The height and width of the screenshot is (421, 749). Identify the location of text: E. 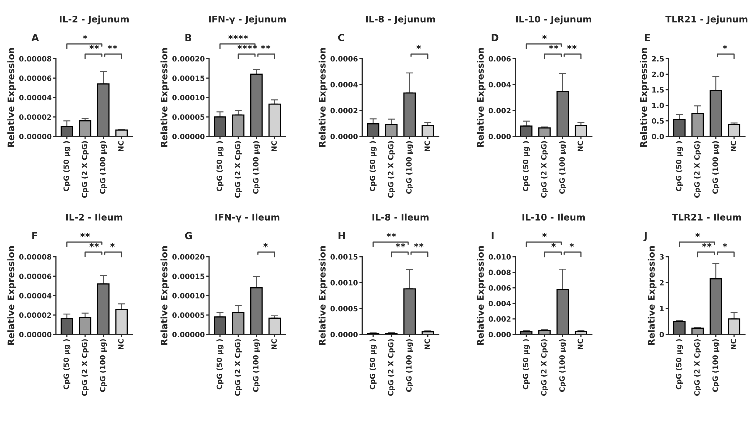
(647, 38).